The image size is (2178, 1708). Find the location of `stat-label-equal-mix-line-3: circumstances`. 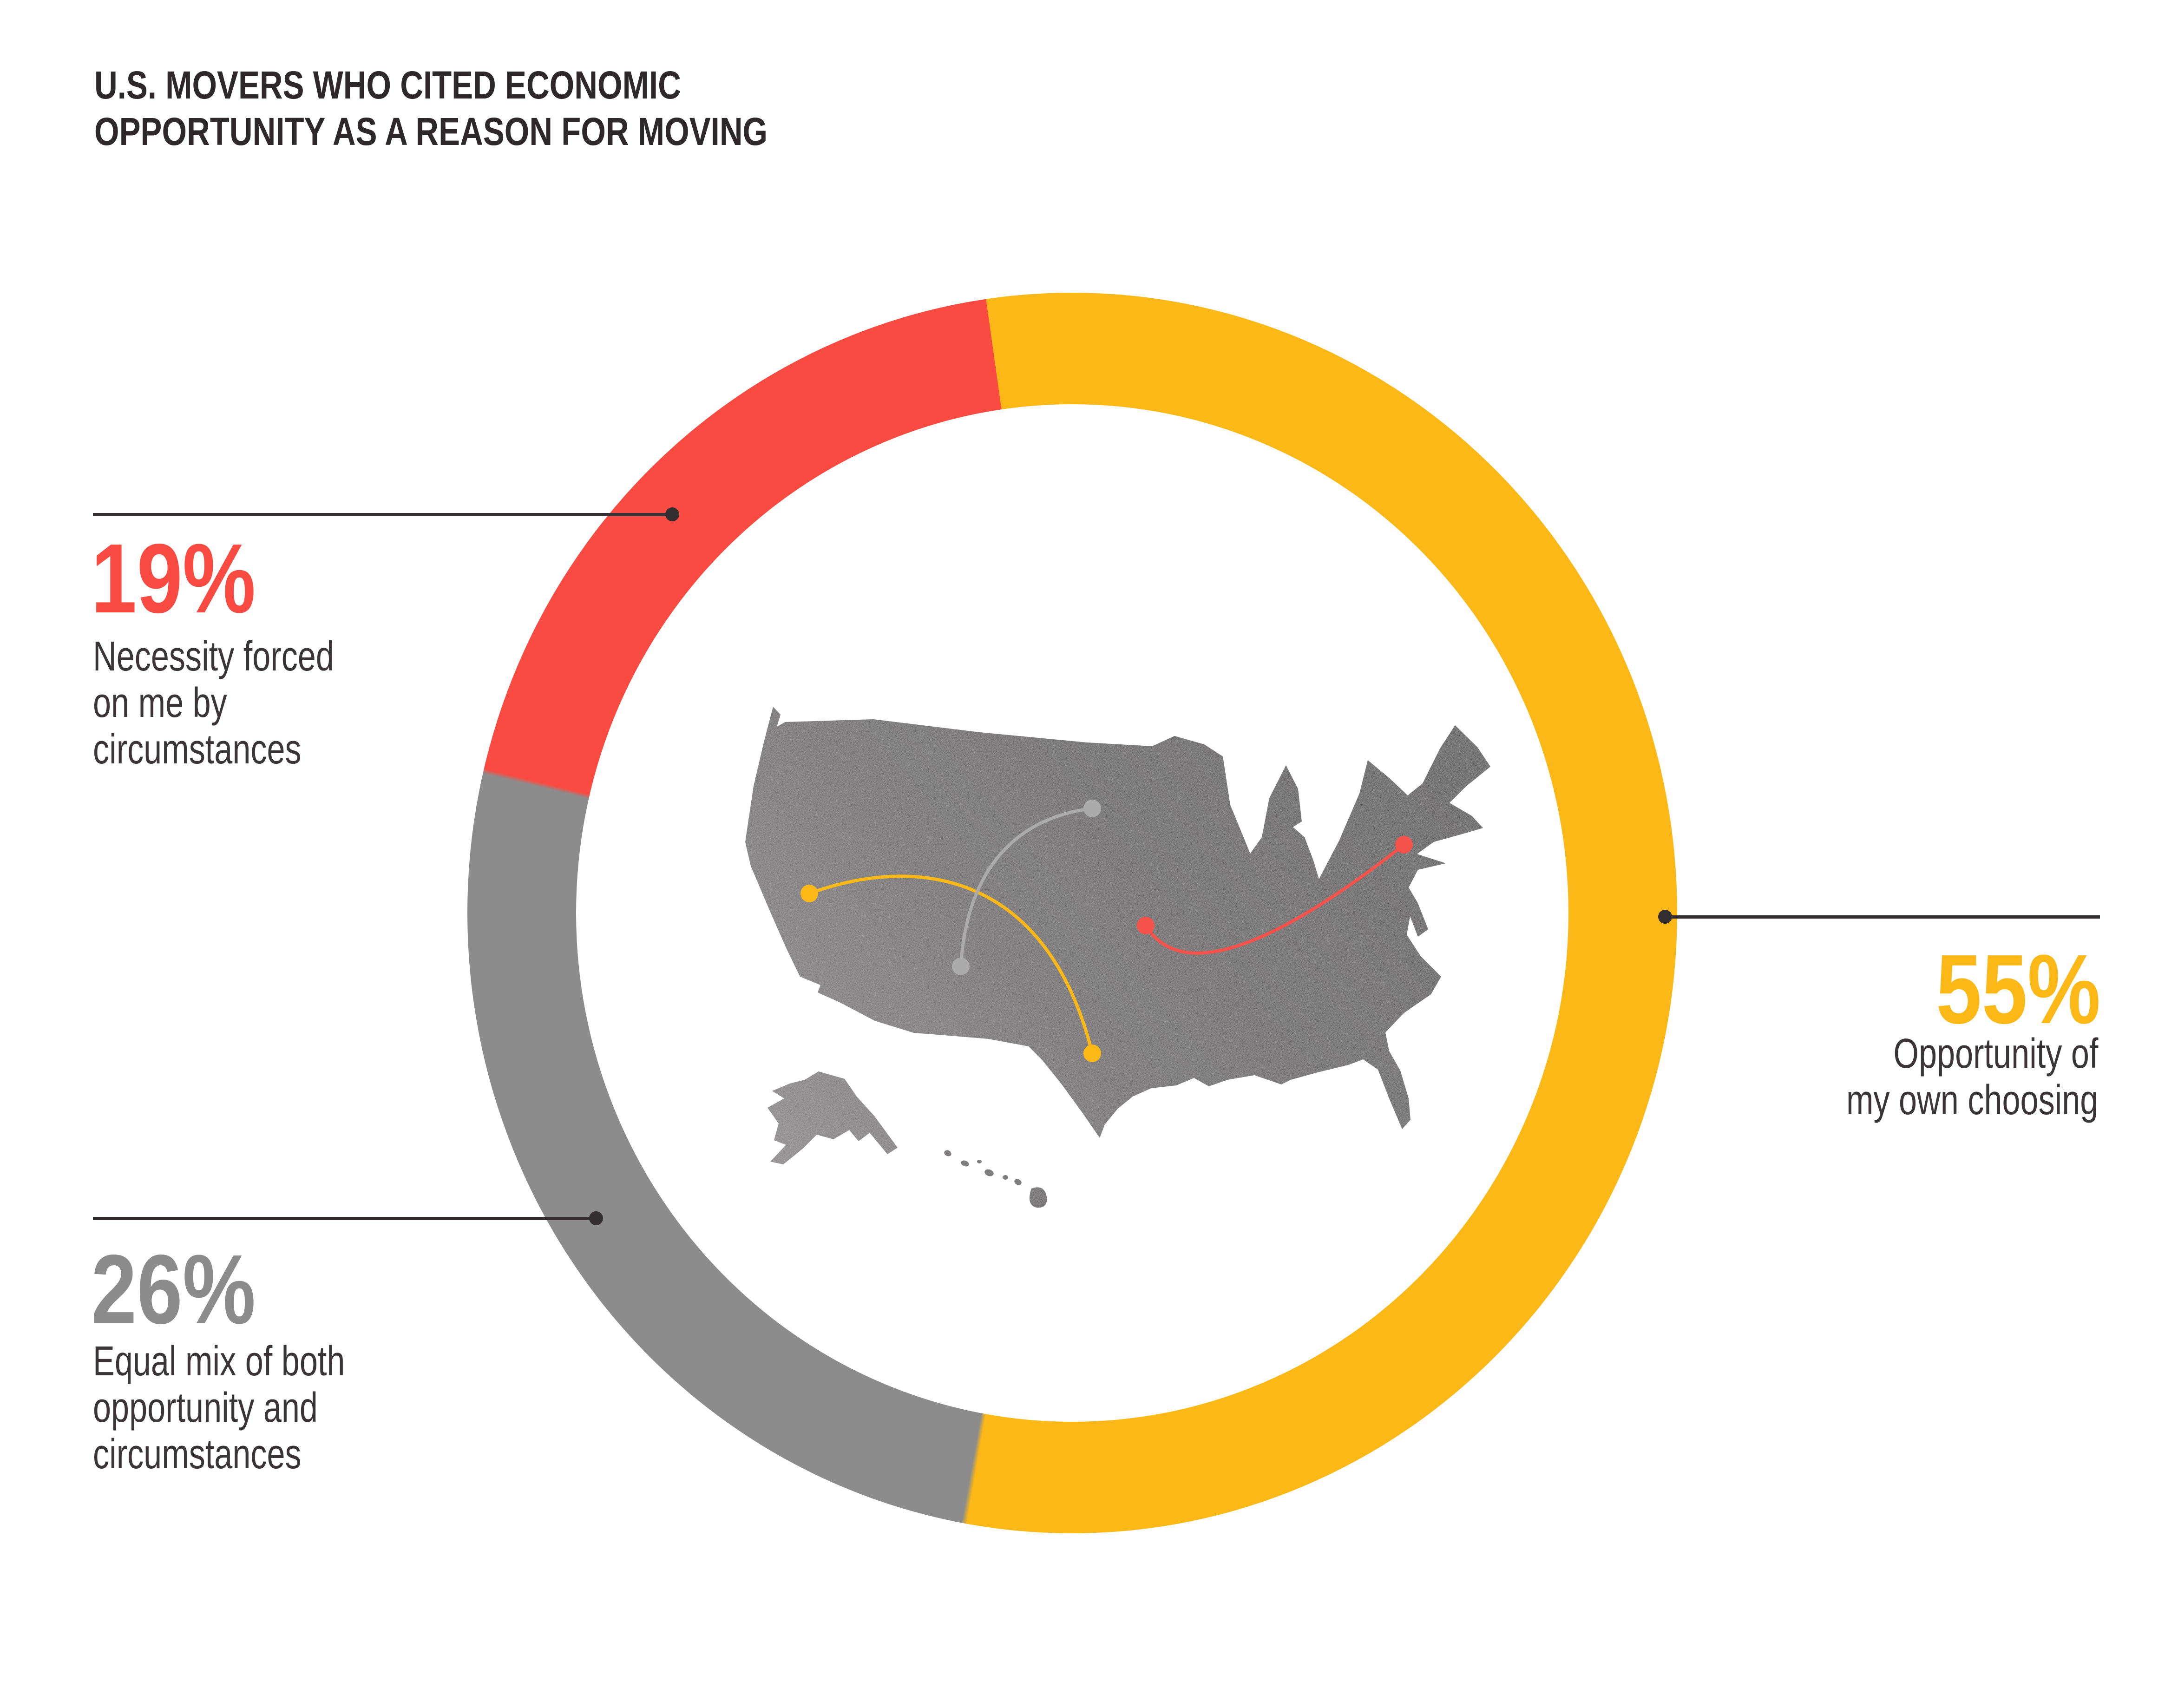

stat-label-equal-mix-line-3: circumstances is located at coordinates (197, 1454).